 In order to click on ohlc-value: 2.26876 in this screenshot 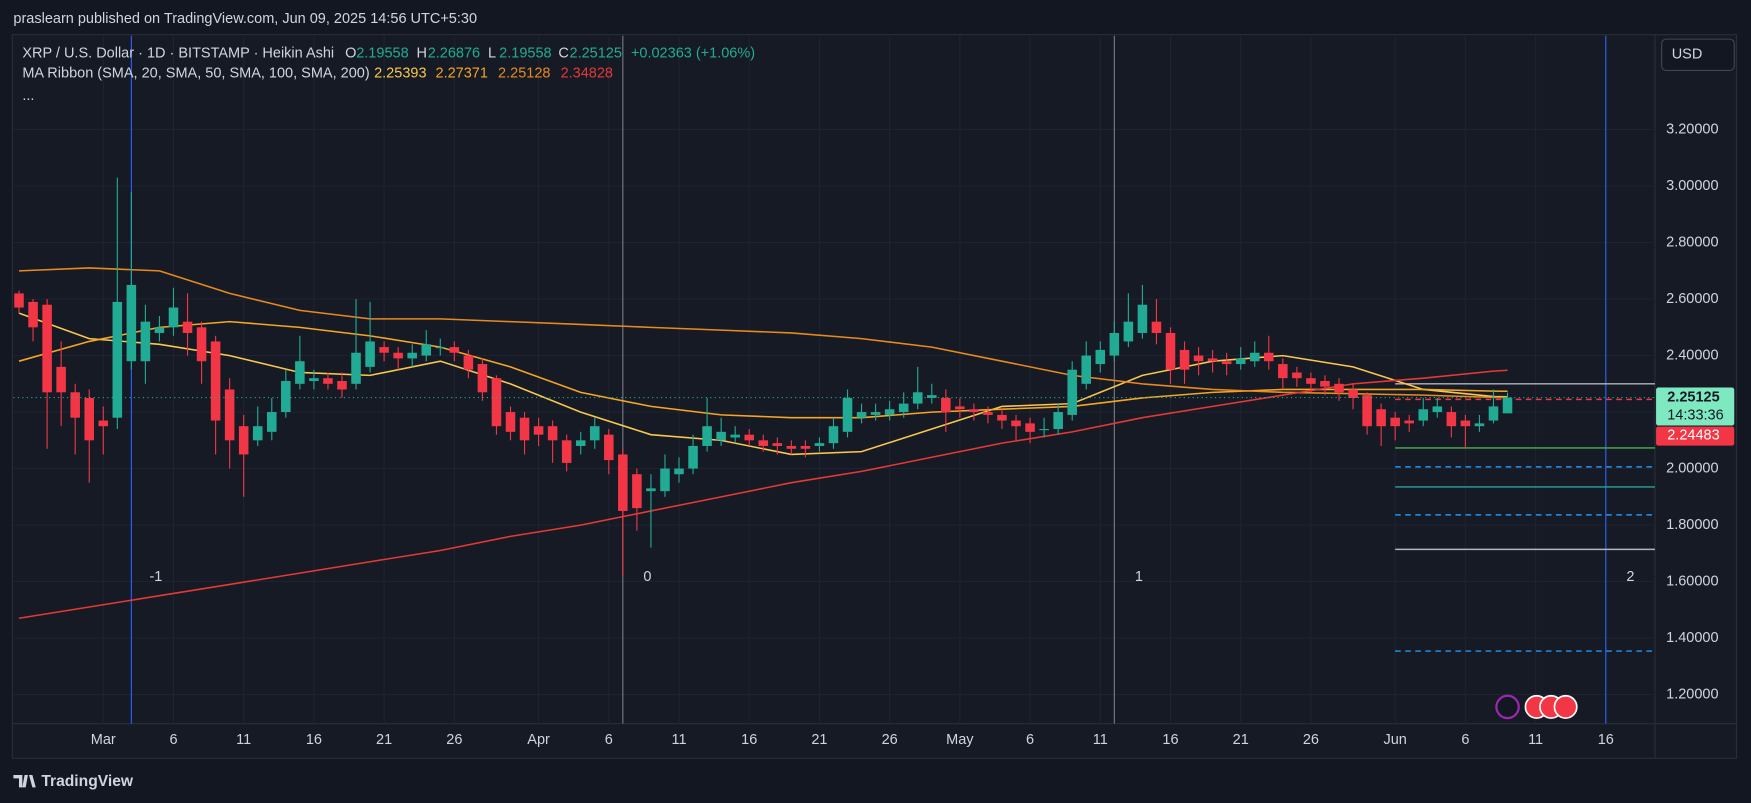, I will do `click(454, 53)`.